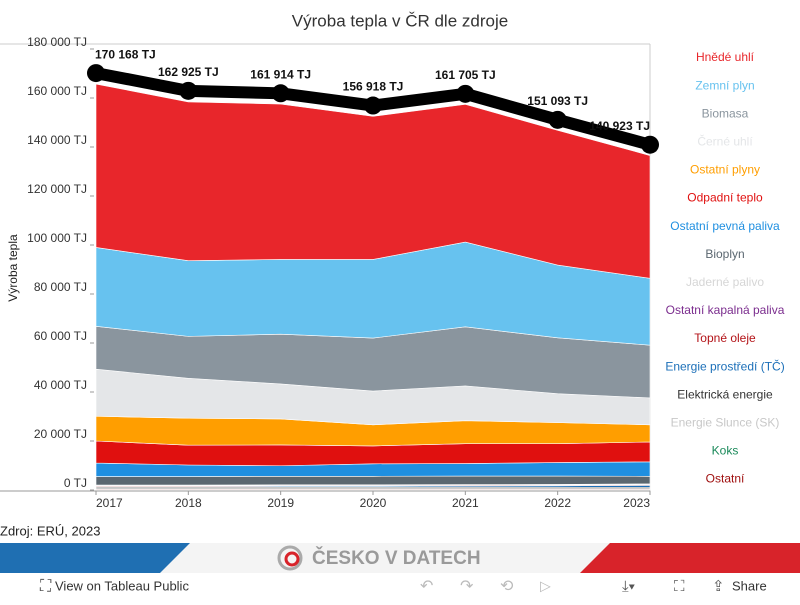  Describe the element at coordinates (57, 189) in the screenshot. I see `y-tick-label: 120 000 TJ` at that location.